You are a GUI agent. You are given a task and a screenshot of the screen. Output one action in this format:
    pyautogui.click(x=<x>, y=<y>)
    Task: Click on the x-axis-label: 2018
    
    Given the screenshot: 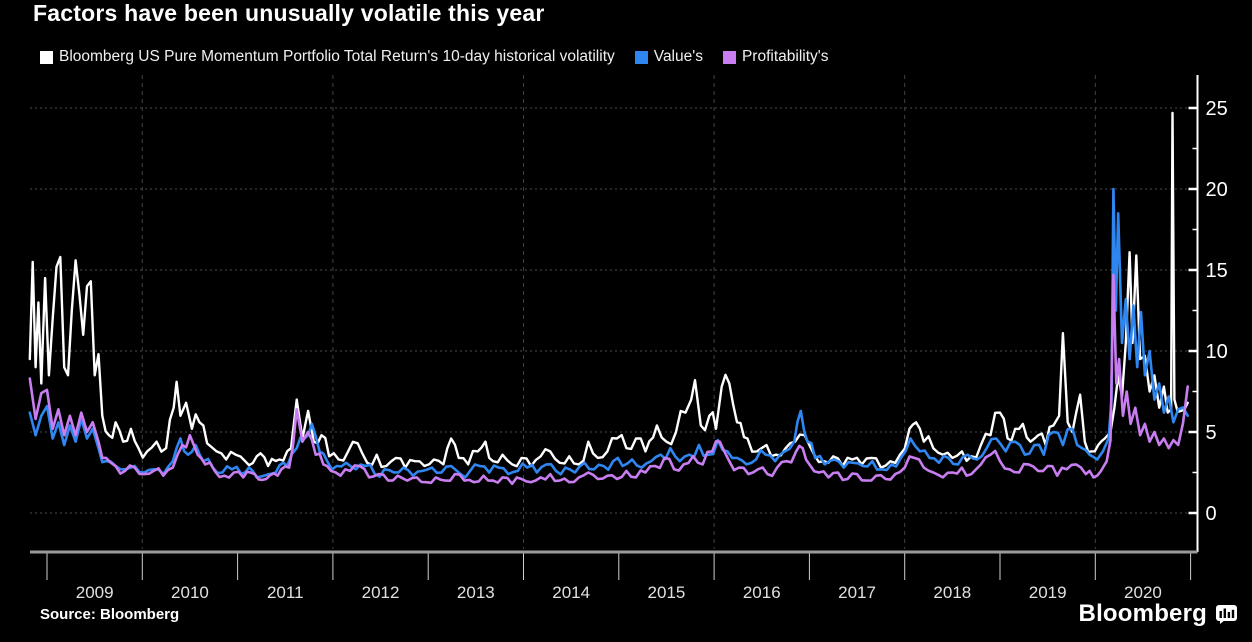 What is the action you would take?
    pyautogui.click(x=952, y=592)
    